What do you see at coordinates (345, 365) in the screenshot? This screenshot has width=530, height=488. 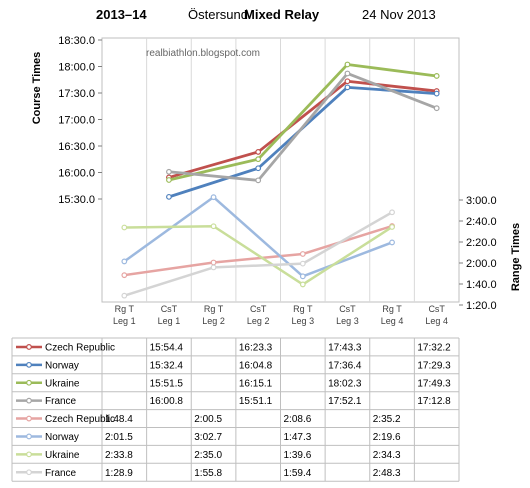 I see `table-cell-value: 17:36.4` at bounding box center [345, 365].